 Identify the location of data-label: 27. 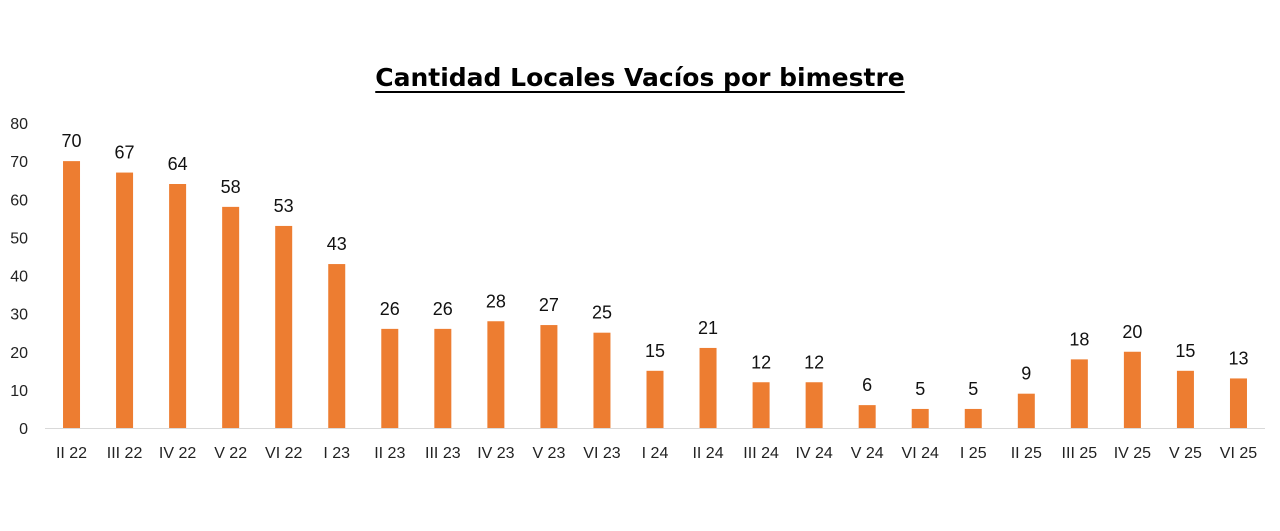
(549, 305).